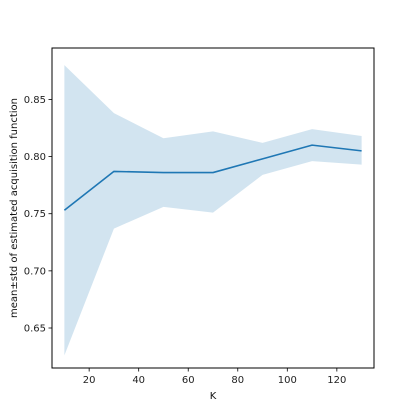  What do you see at coordinates (35, 329) in the screenshot?
I see `y-tick-label: 0.65` at bounding box center [35, 329].